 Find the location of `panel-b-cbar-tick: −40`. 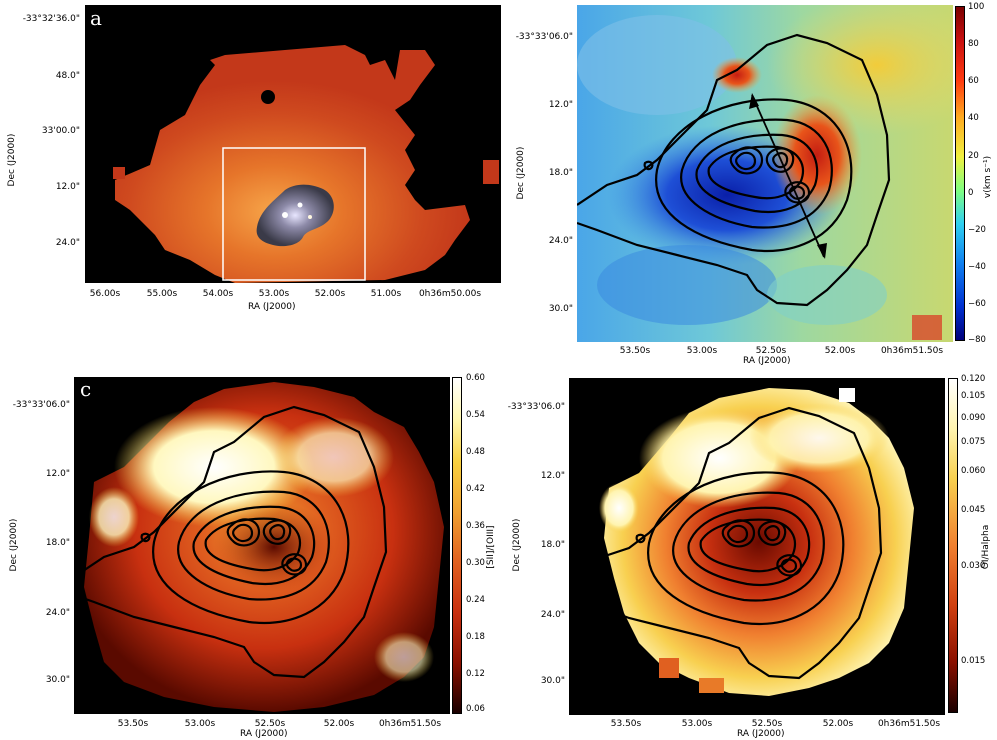

panel-b-cbar-tick: −40 is located at coordinates (977, 267).